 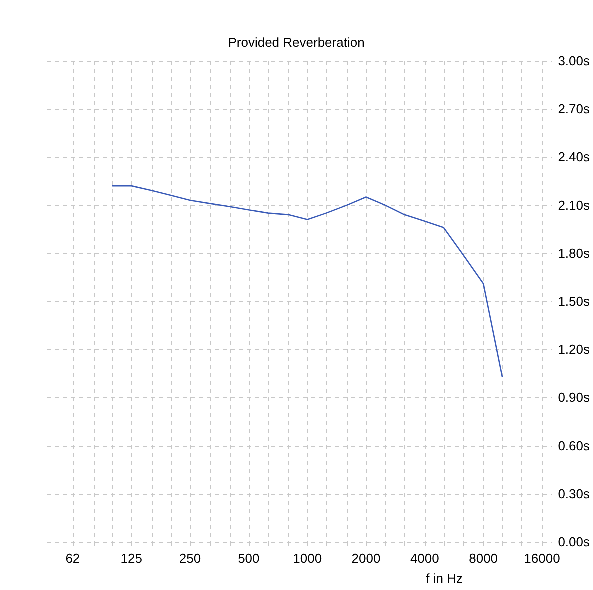 What do you see at coordinates (73, 558) in the screenshot?
I see `x-tick-label: 62` at bounding box center [73, 558].